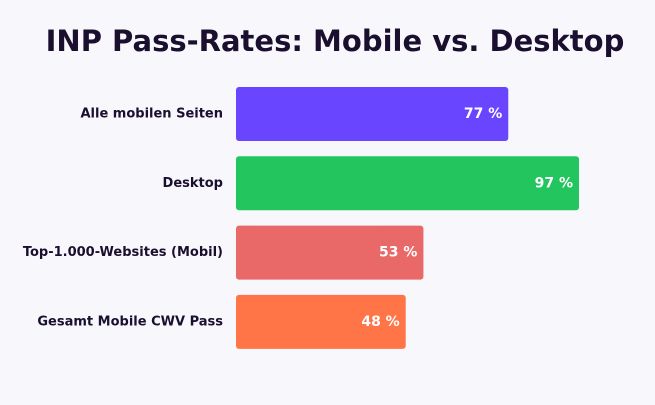 Image resolution: width=655 pixels, height=405 pixels. What do you see at coordinates (398, 253) in the screenshot?
I see `value-label: 53 %` at bounding box center [398, 253].